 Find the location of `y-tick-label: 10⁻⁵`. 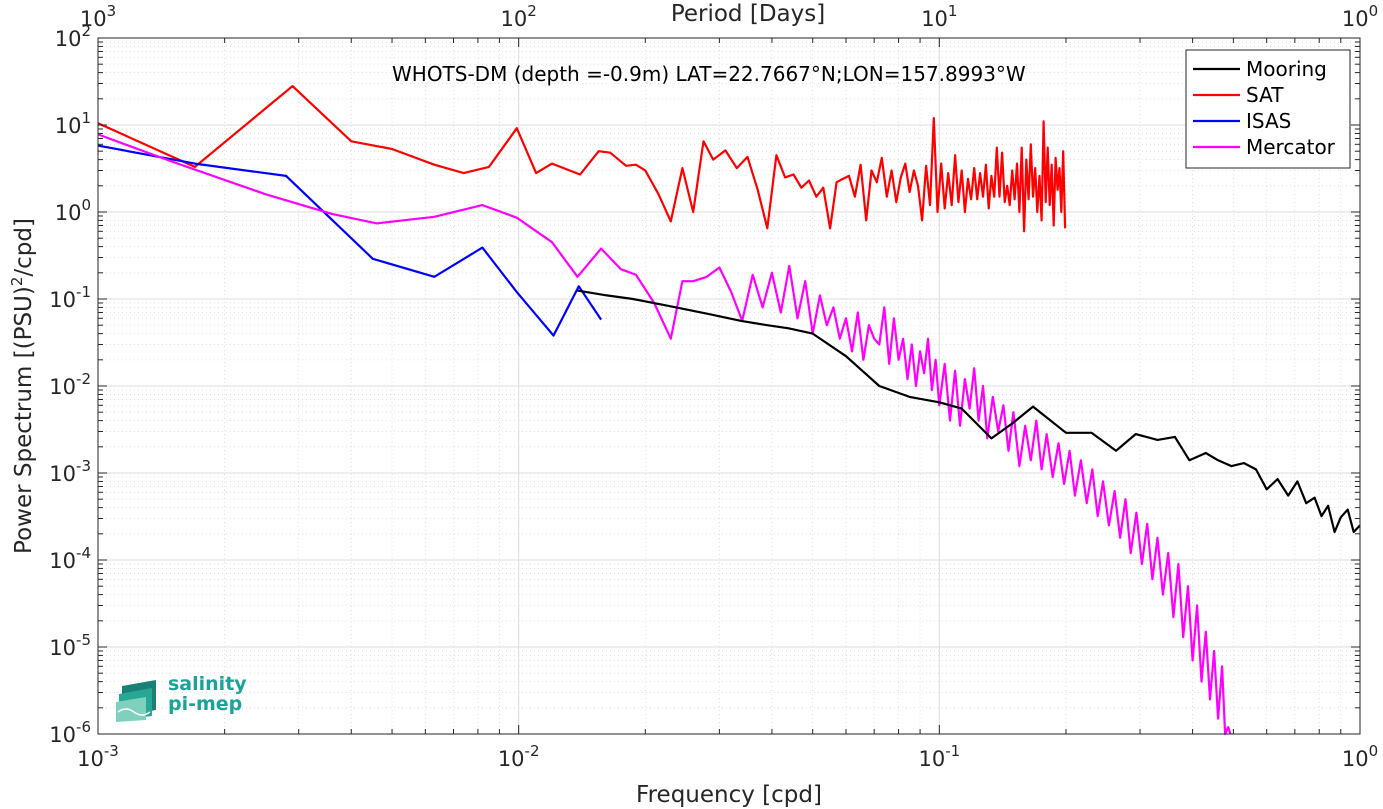

y-tick-label: 10⁻⁵ is located at coordinates (70, 645).